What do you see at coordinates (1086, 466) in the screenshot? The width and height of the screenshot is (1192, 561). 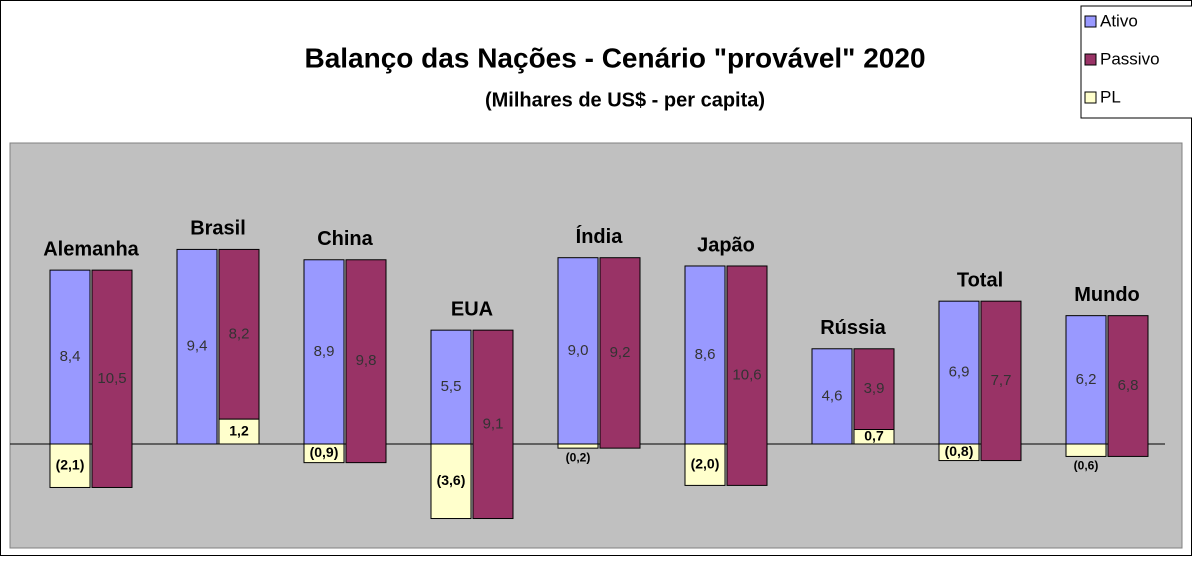 I see `value-label: (0,6)` at bounding box center [1086, 466].